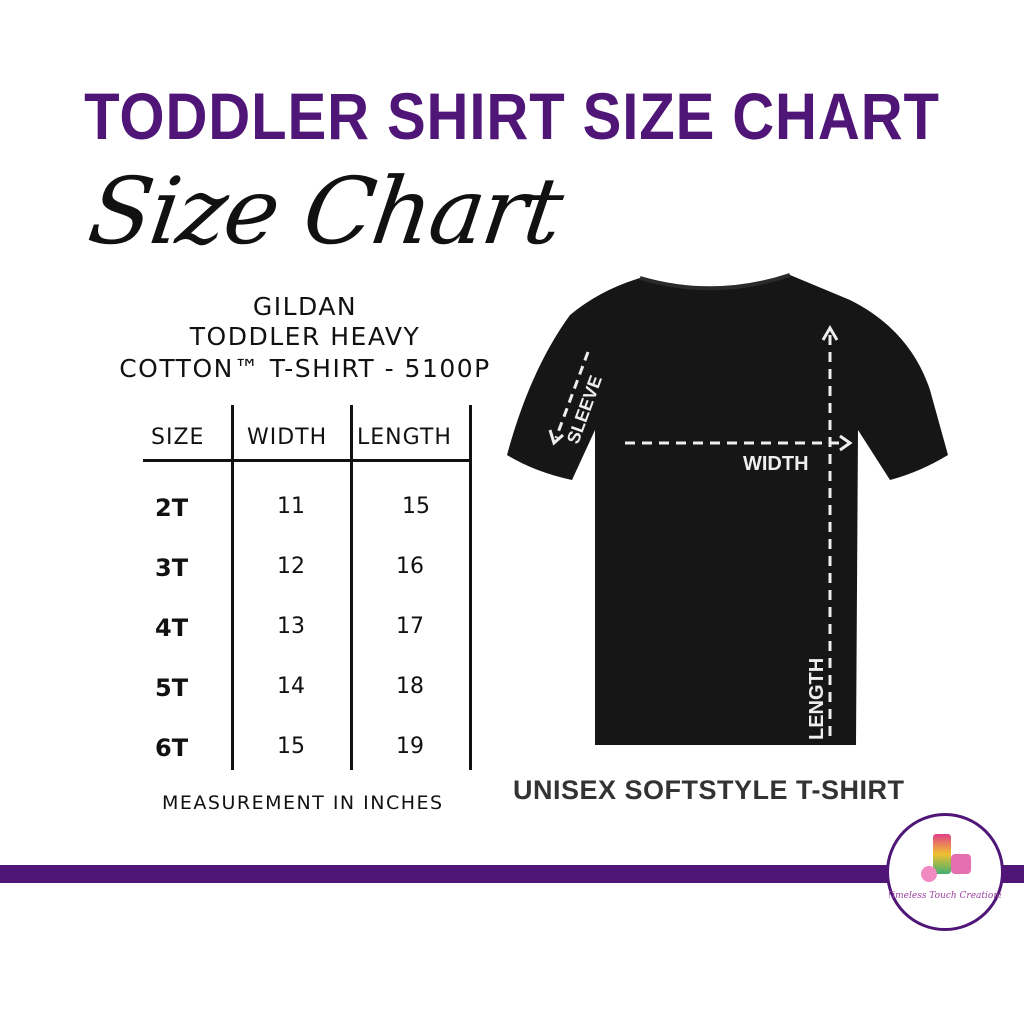 The image size is (1024, 1024). What do you see at coordinates (305, 336) in the screenshot?
I see `product-name: TODDLER HEAVY` at bounding box center [305, 336].